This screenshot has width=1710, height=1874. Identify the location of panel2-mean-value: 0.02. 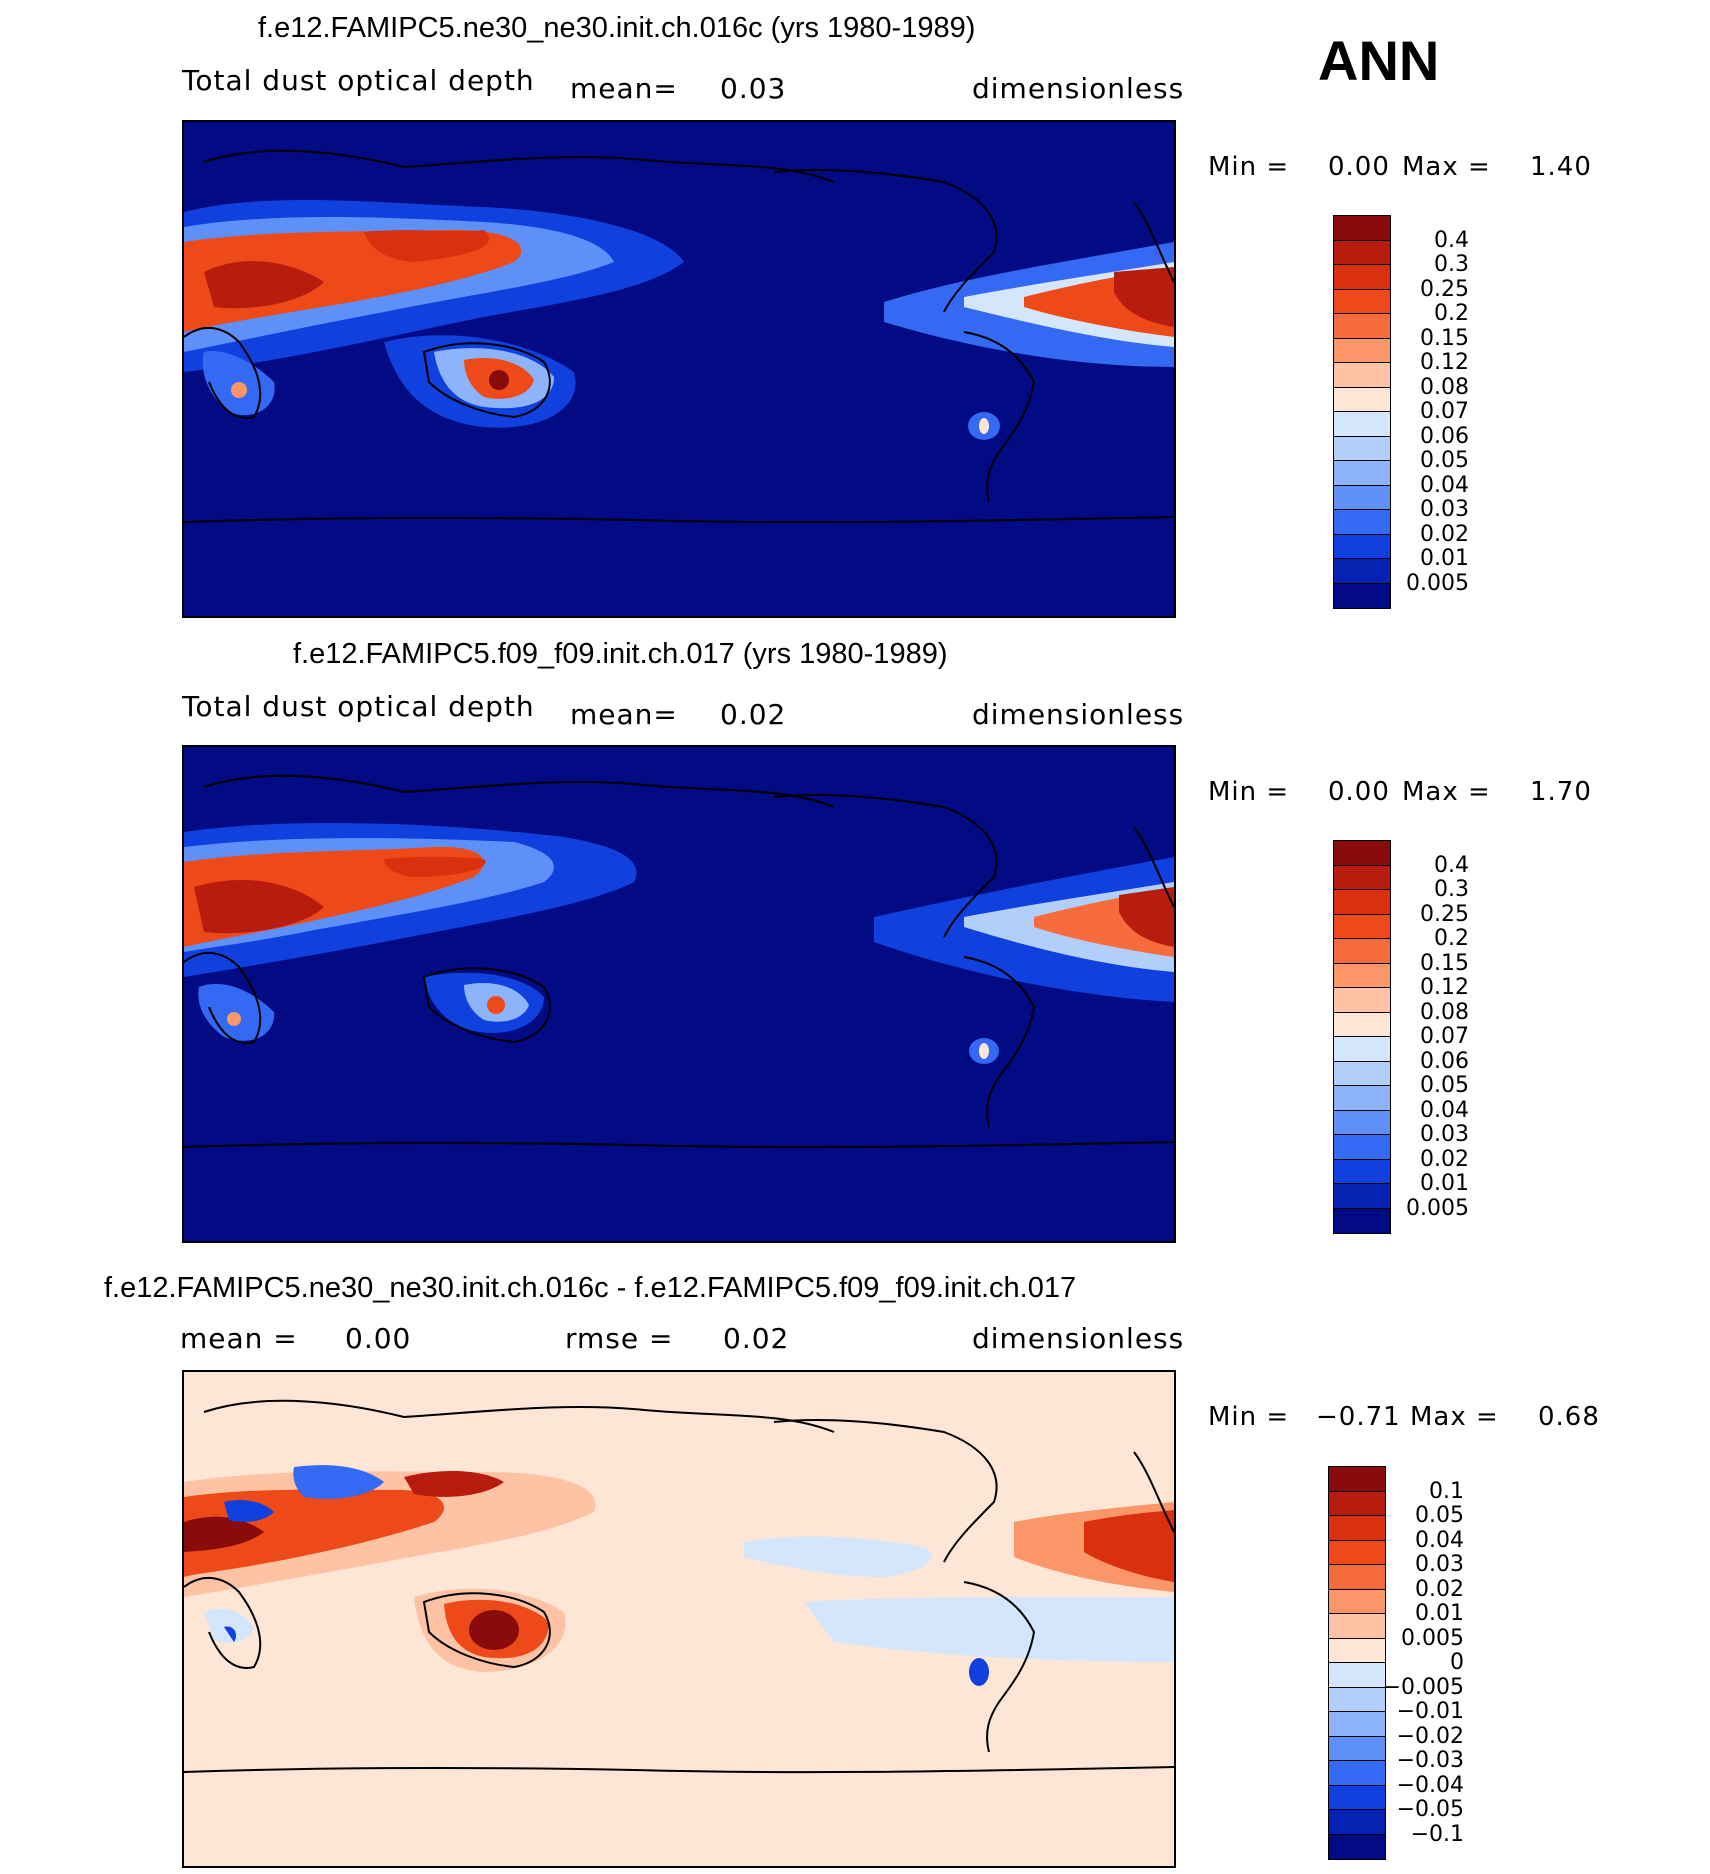
(753, 714).